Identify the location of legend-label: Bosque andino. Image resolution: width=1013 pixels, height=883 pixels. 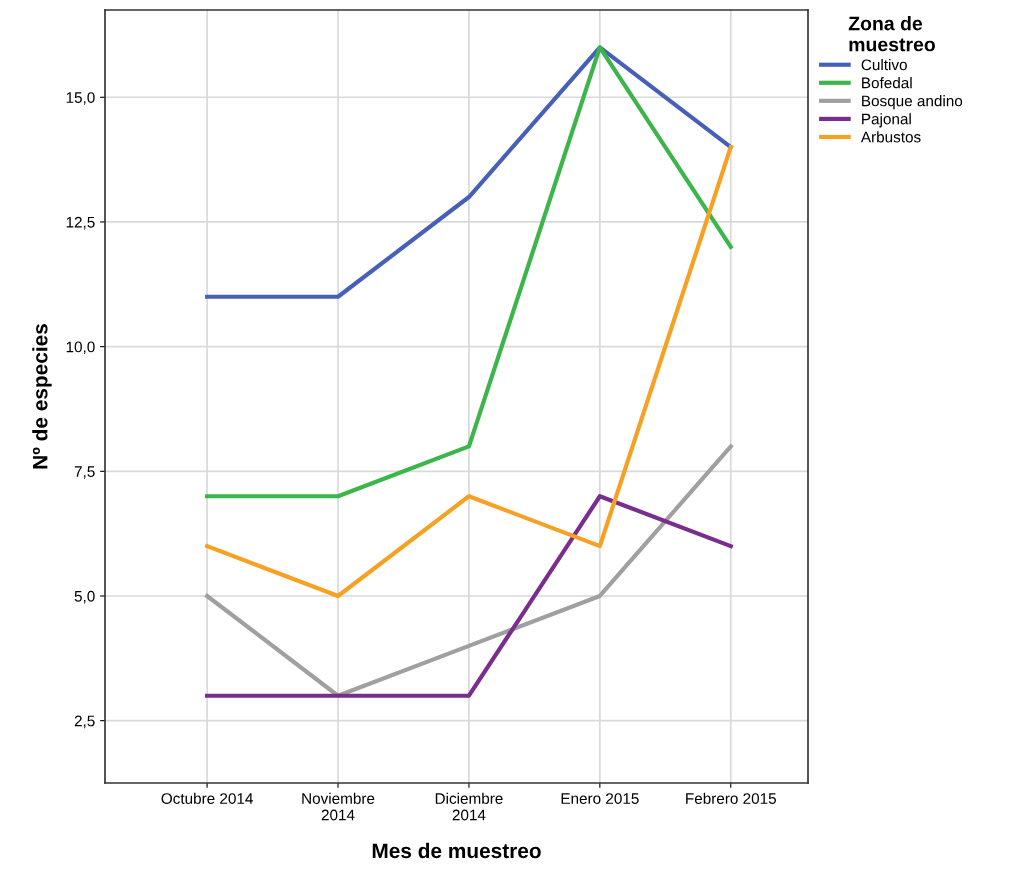
(912, 102).